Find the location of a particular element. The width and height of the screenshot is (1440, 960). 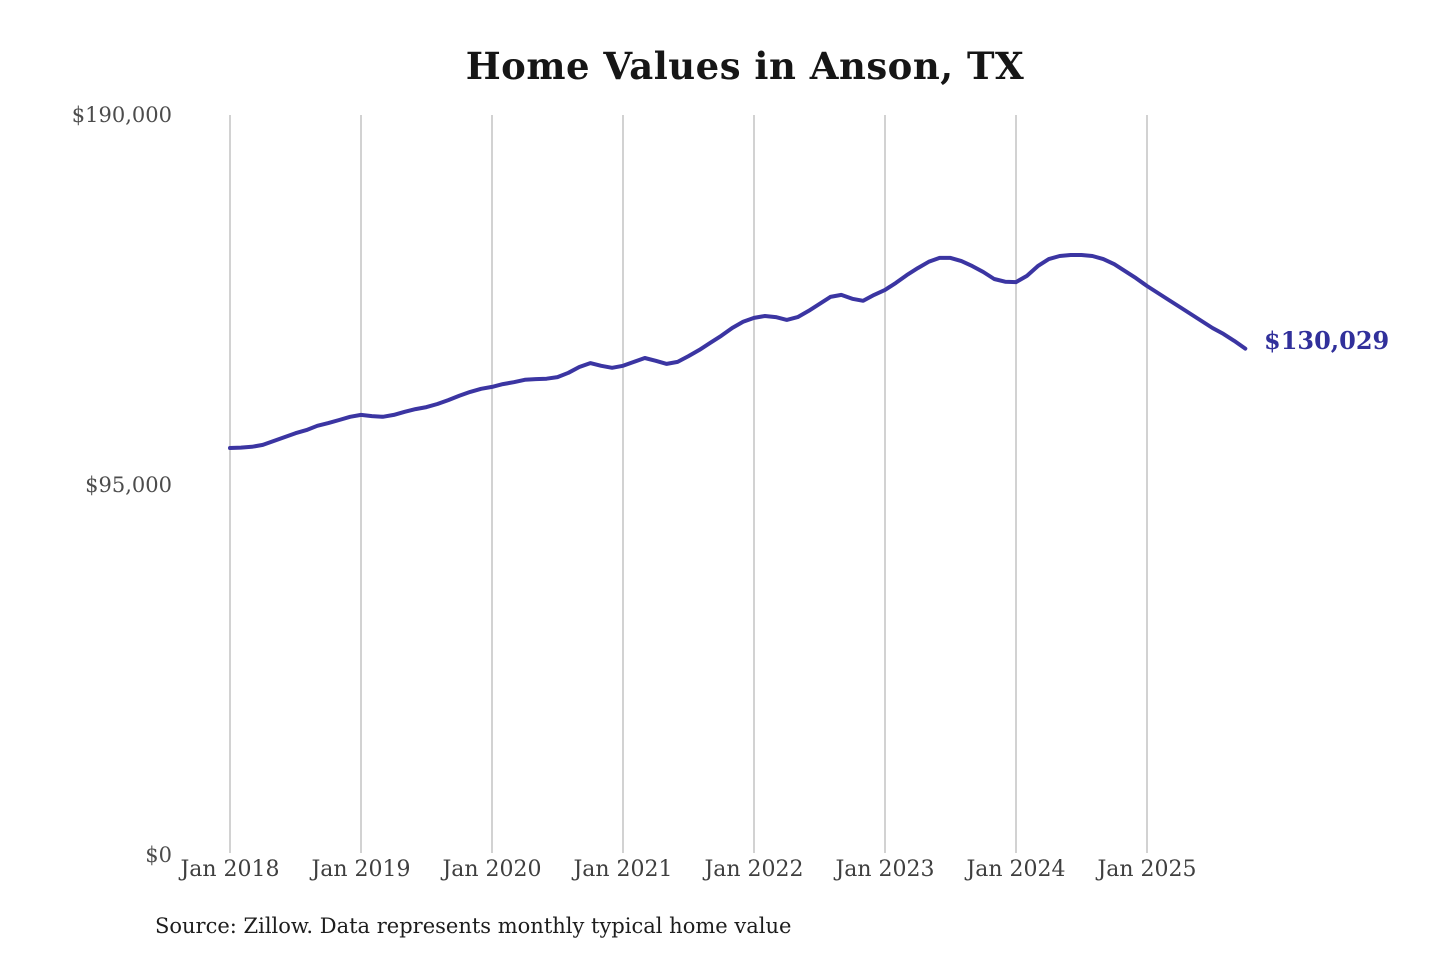

x-tick-label: Jan 2022 is located at coordinates (754, 869).